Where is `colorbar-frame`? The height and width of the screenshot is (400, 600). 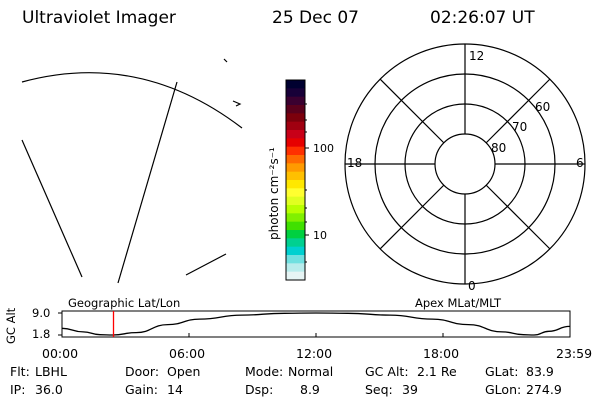 colorbar-frame is located at coordinates (295, 180).